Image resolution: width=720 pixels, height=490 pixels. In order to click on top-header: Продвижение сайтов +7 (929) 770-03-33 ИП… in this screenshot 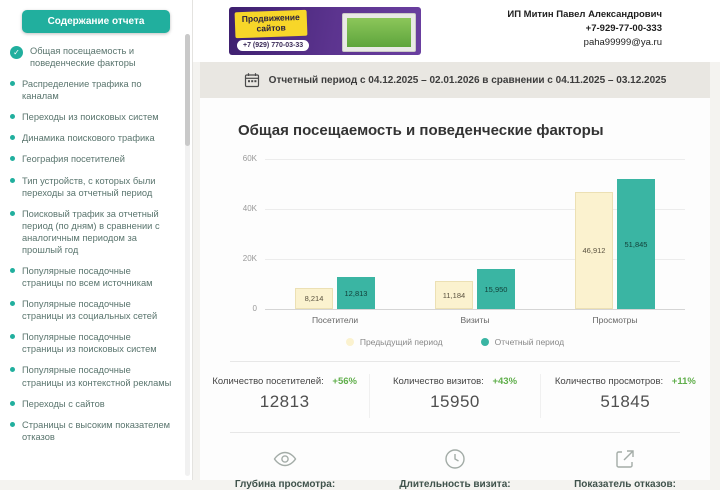, I will do `click(456, 31)`.